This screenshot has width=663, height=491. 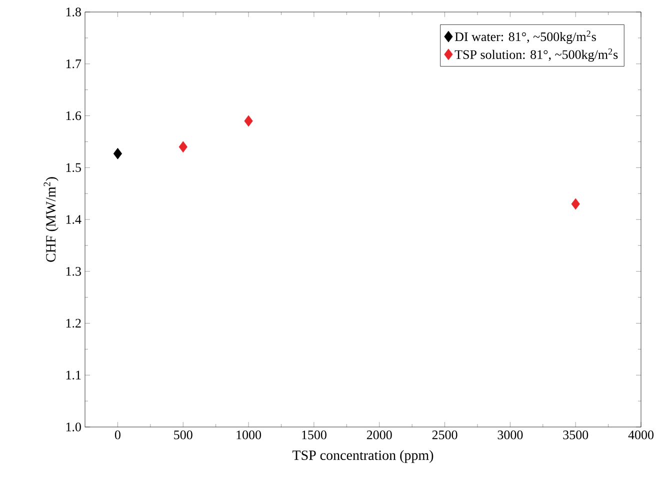 I want to click on x-tick-label: 1000, so click(x=249, y=435).